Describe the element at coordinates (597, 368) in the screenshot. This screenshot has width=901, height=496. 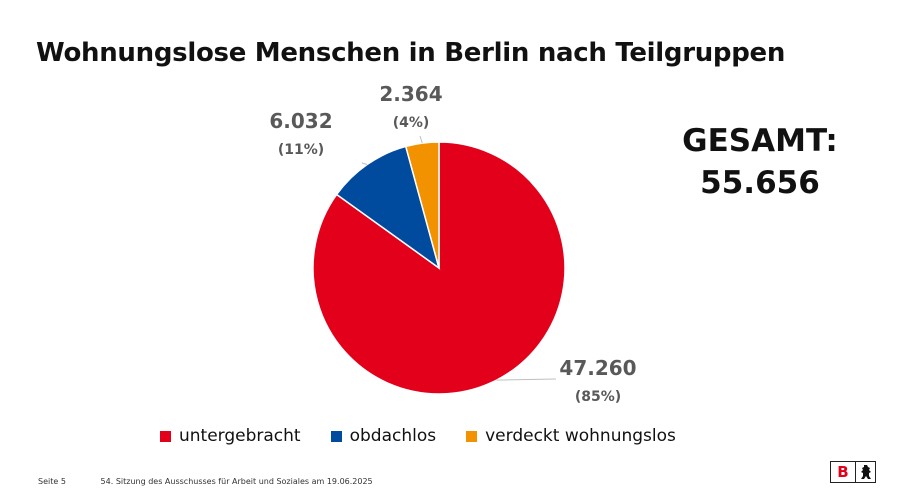
I see `value-label-untergebracht: 47.260` at that location.